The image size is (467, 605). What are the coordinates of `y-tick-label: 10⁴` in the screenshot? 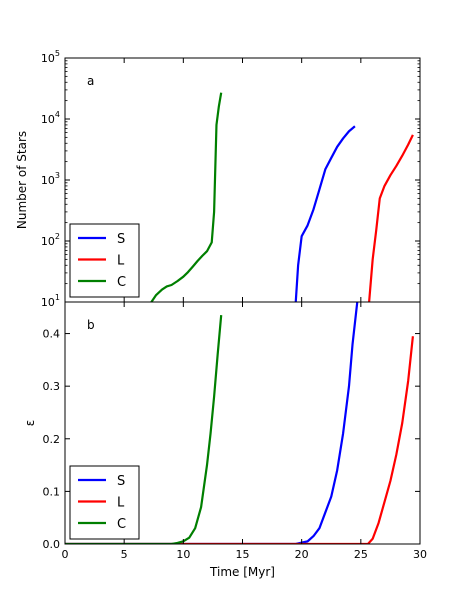 It's located at (50, 118).